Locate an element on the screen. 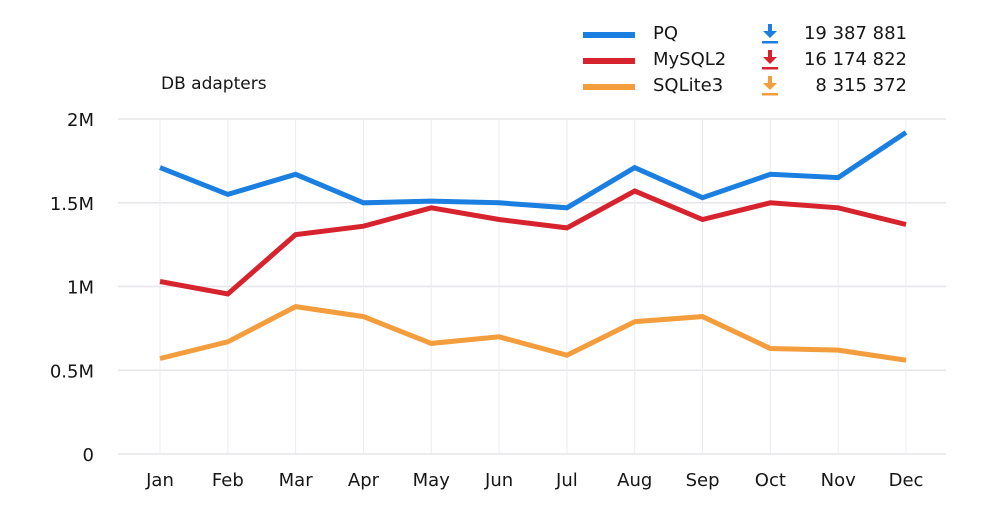 The image size is (1000, 521). x-tick-label: Feb is located at coordinates (228, 480).